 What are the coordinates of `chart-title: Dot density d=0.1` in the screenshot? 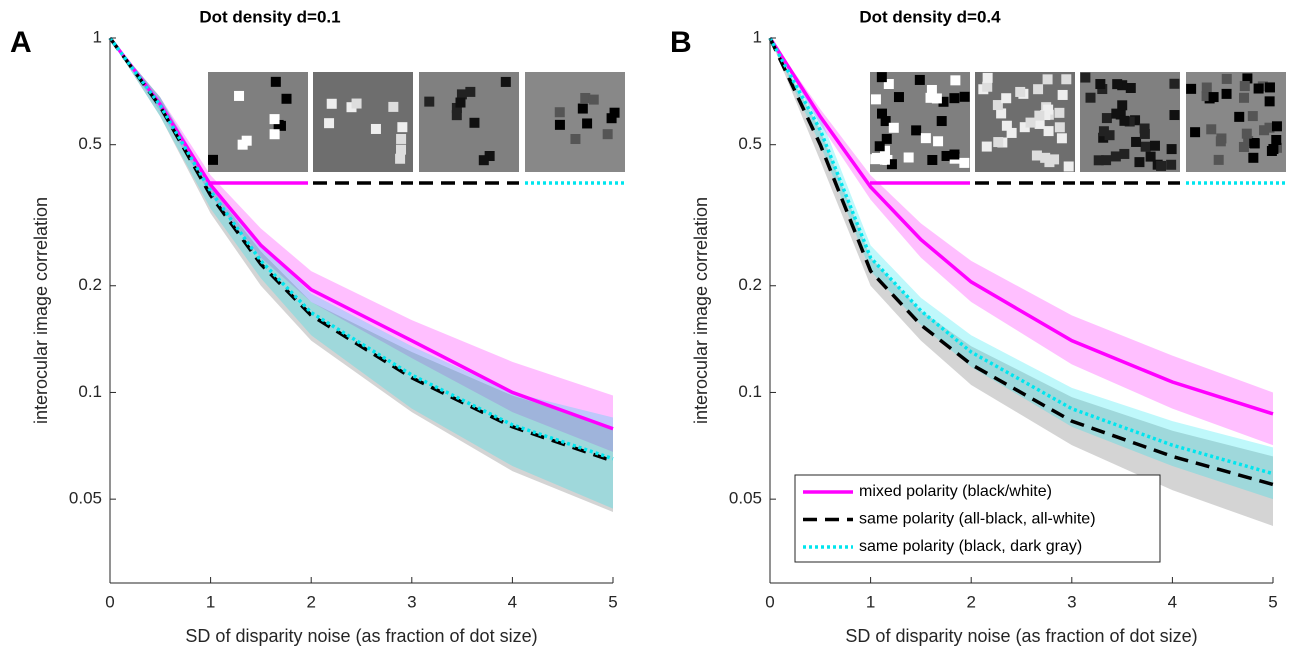 It's located at (269, 16).